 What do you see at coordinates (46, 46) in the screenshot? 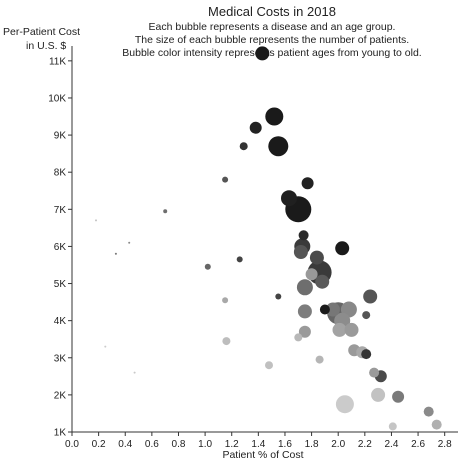
I see `y-axis-label-line-2: in U.S. $` at bounding box center [46, 46].